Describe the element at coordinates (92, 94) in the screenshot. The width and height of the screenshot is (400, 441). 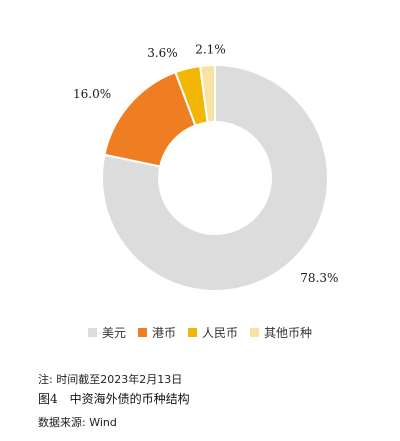
I see `data-label-港币: 16.0%` at that location.